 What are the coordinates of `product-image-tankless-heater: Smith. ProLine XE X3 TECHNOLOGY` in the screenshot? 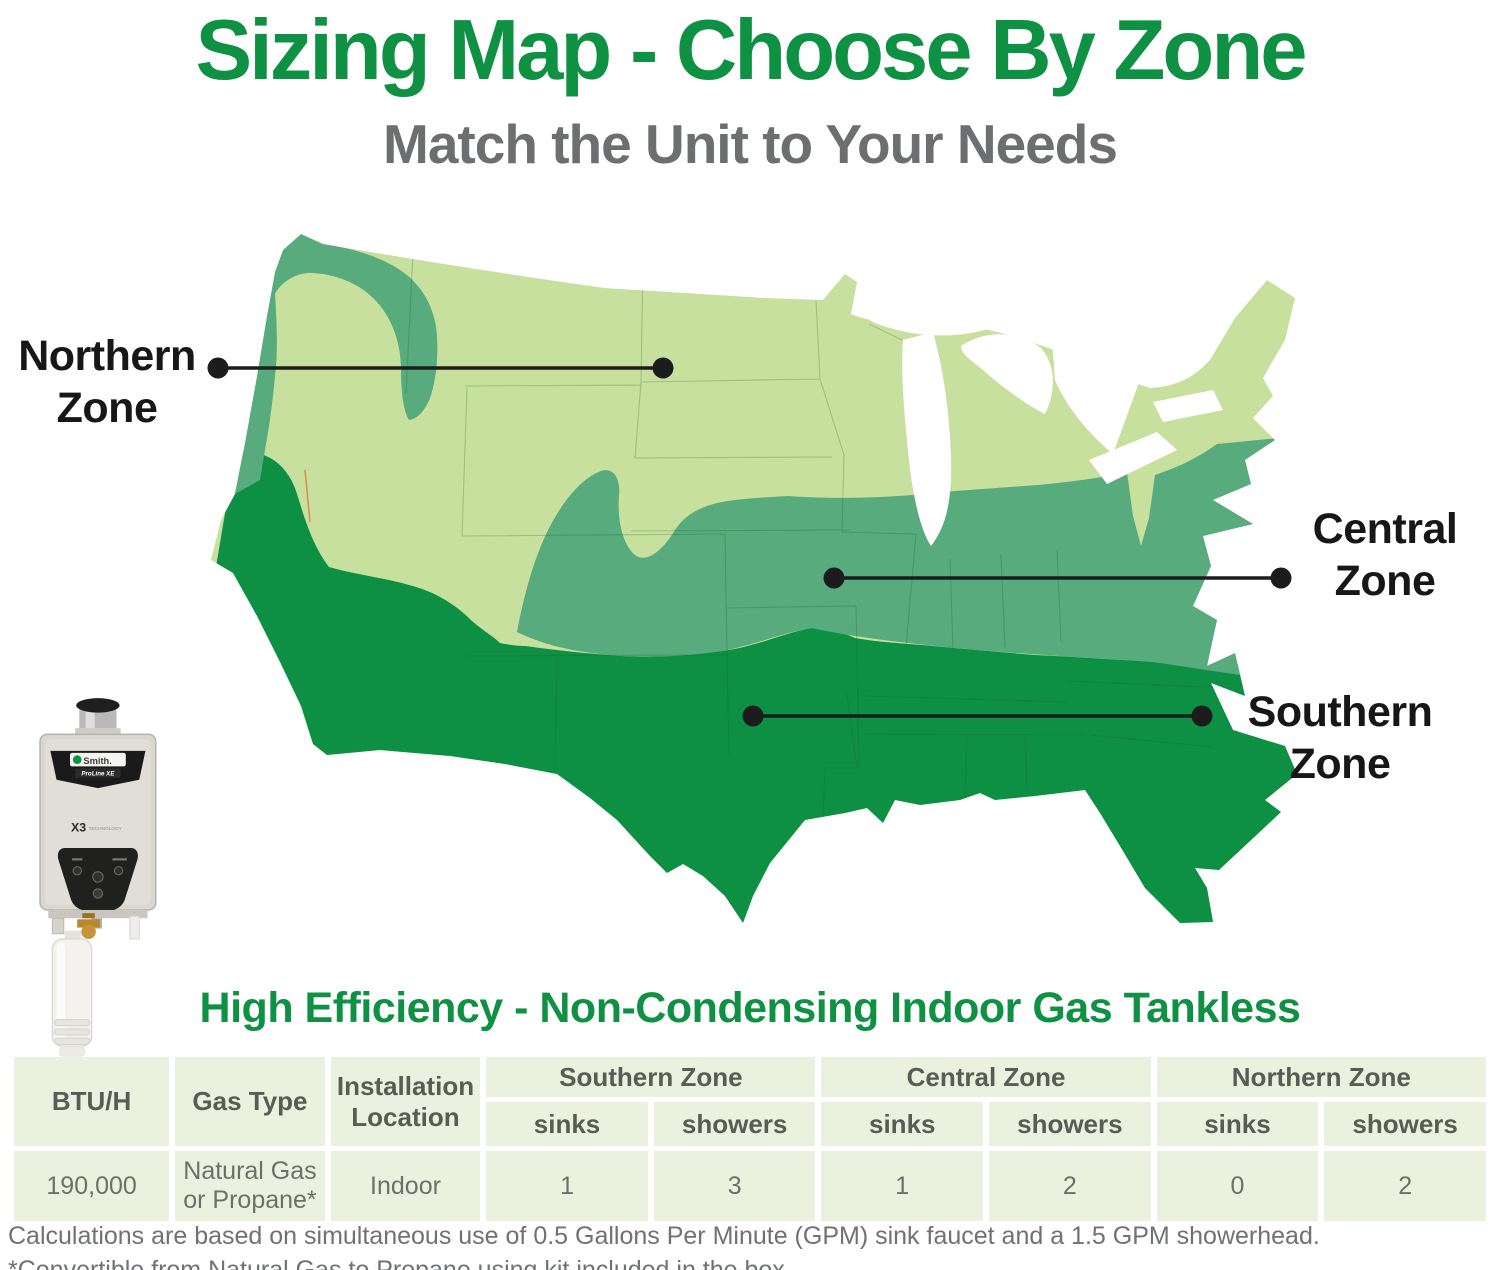 It's located at (101, 879).